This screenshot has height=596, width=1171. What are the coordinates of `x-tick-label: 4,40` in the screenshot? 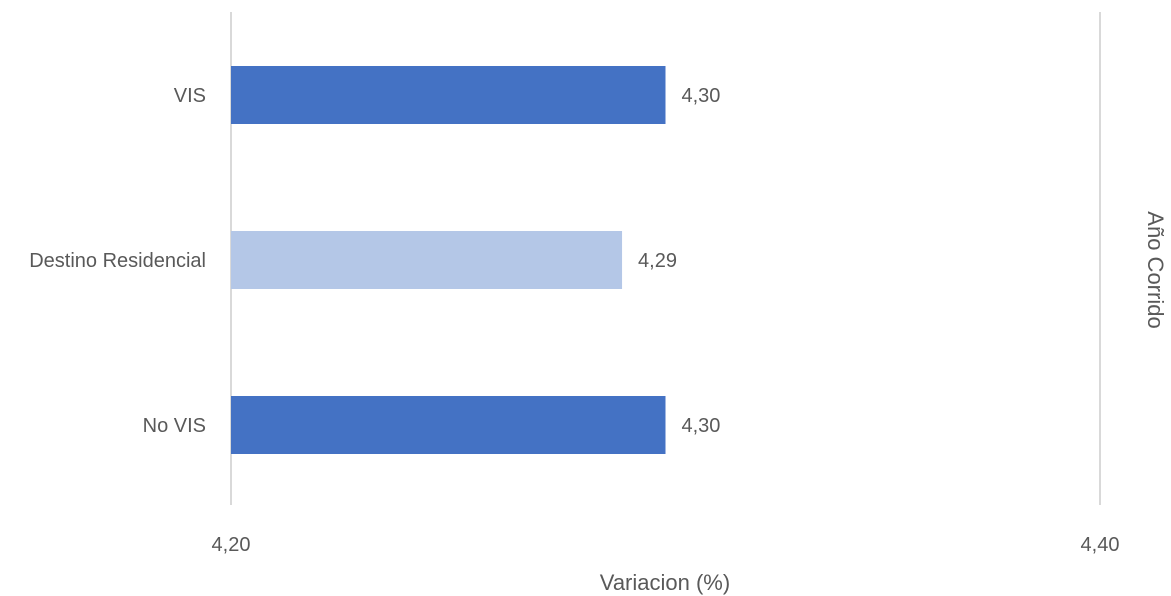 It's located at (1100, 545).